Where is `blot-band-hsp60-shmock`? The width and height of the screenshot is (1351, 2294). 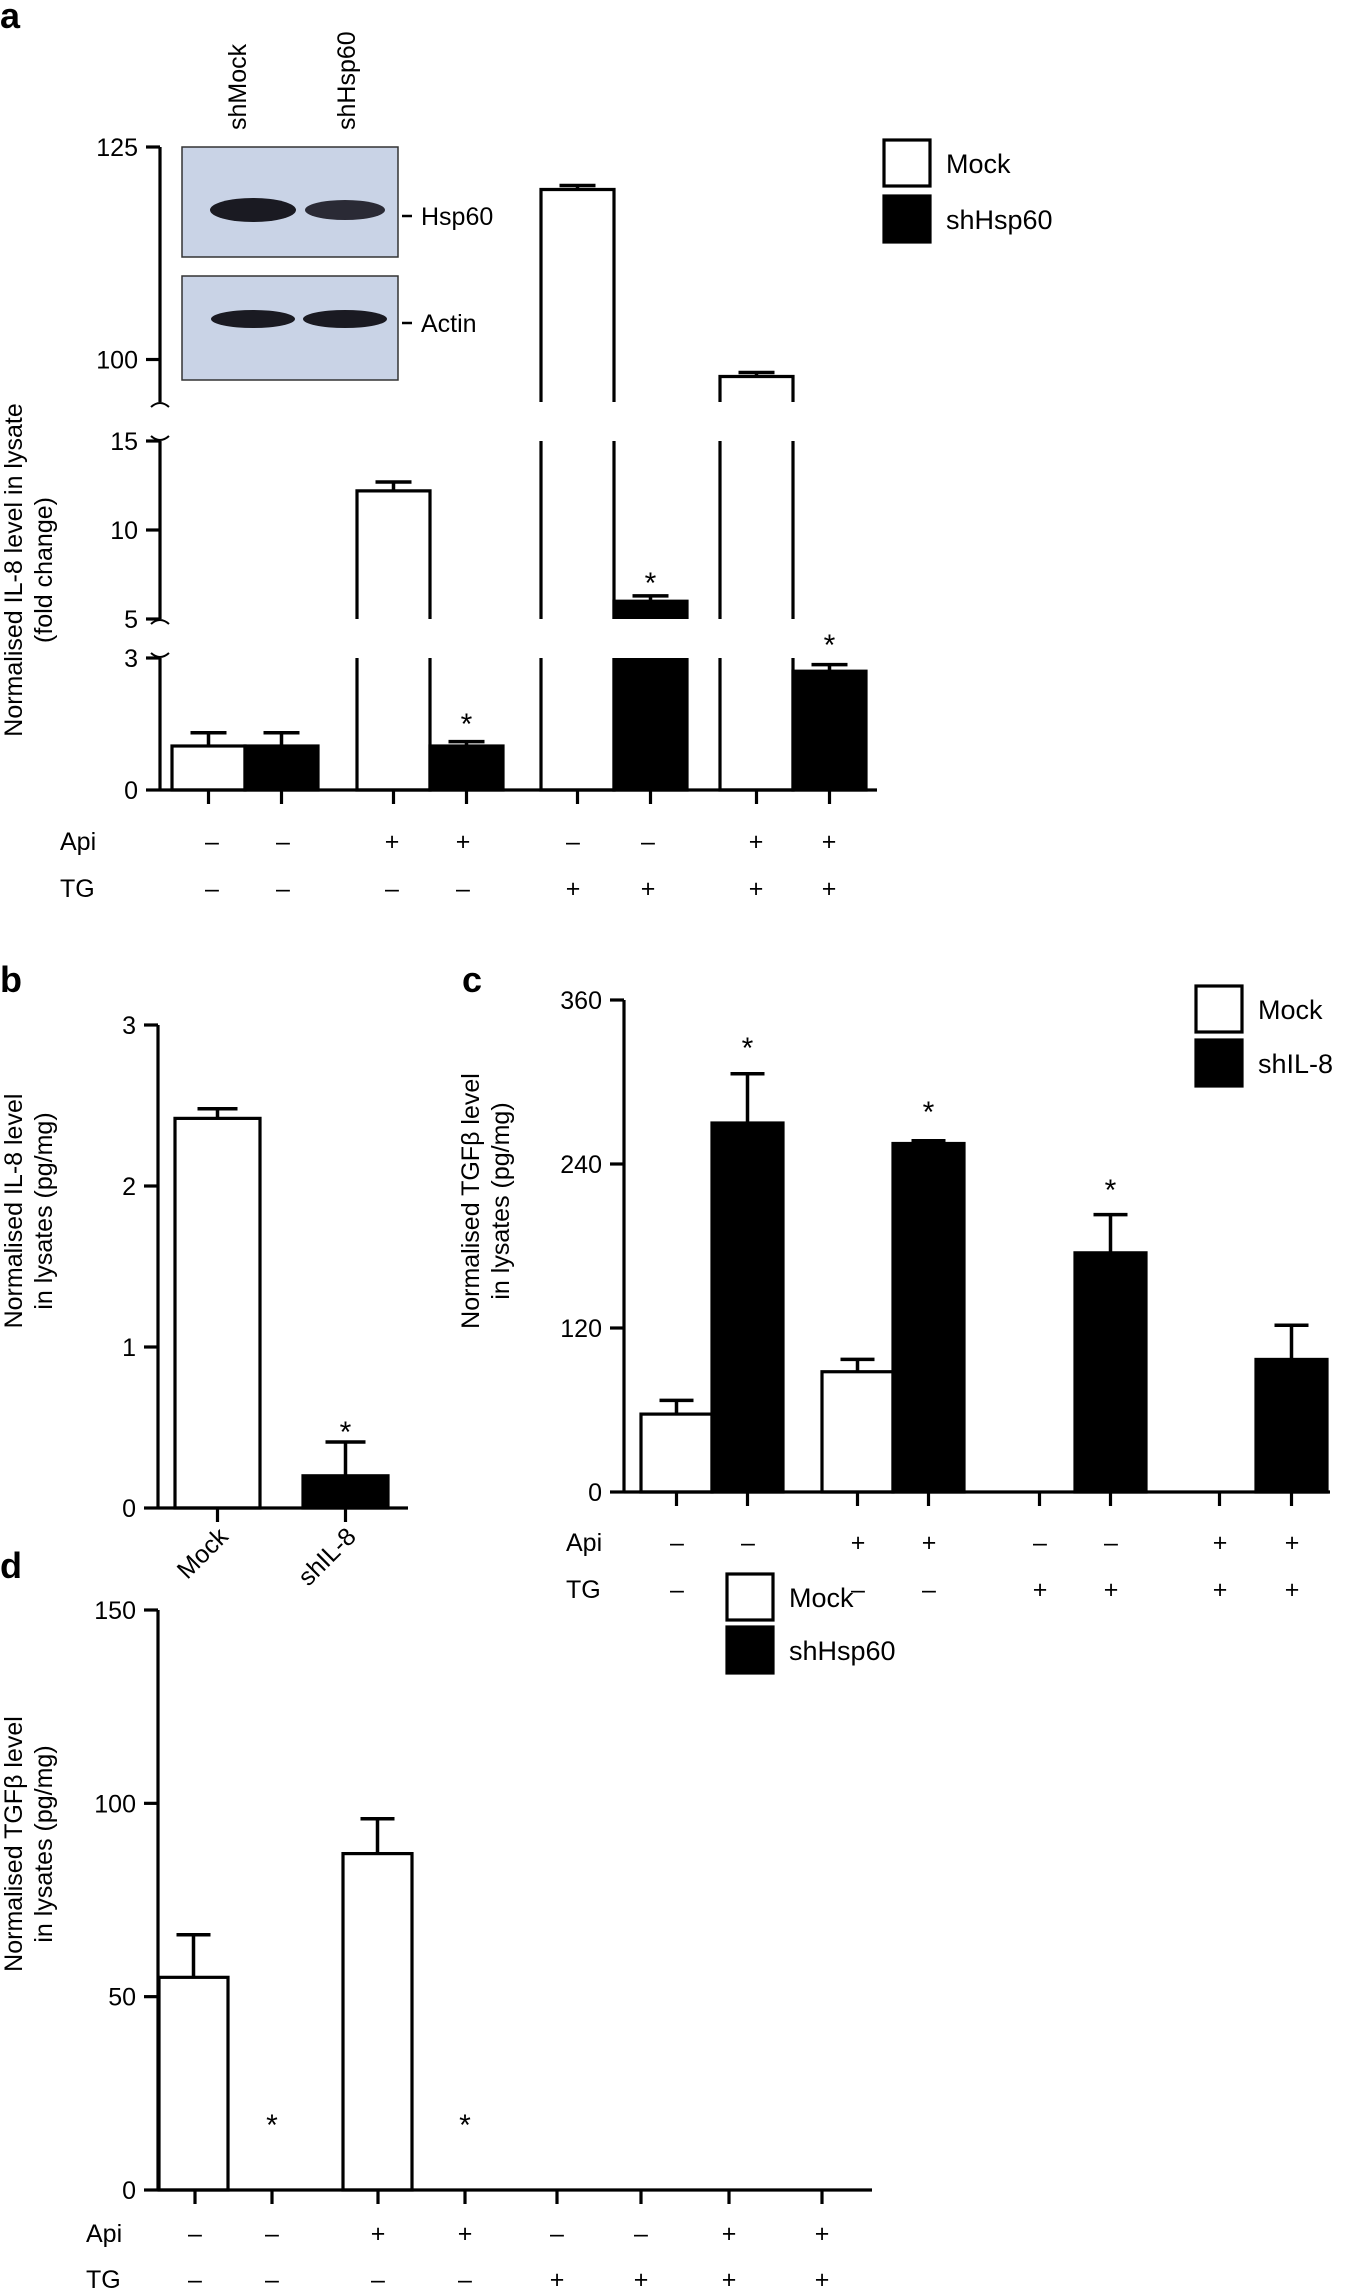
blot-band-hsp60-shmock is located at coordinates (253, 210).